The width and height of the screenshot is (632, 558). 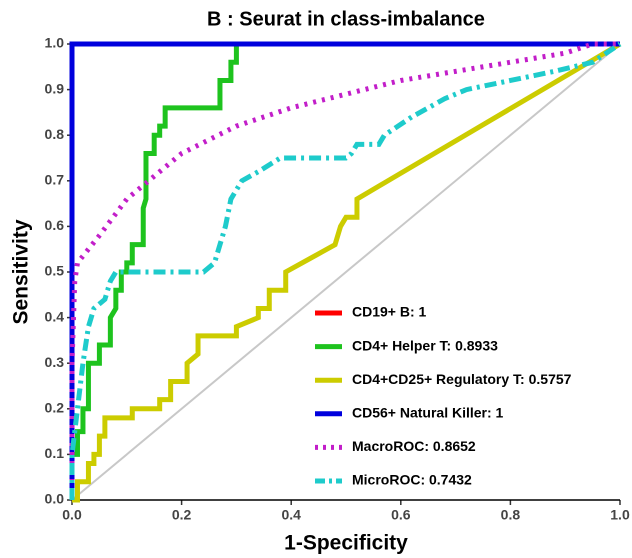 I want to click on y-tick-label: 0.7, so click(x=55, y=180).